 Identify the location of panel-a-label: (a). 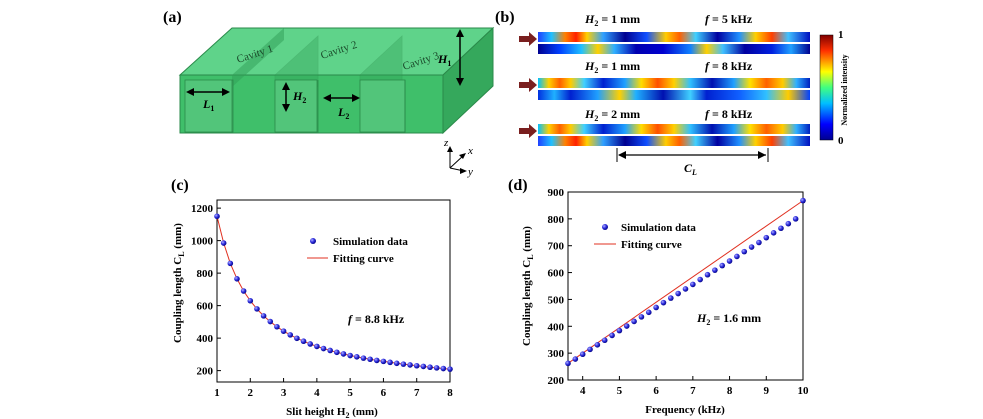
(172, 17).